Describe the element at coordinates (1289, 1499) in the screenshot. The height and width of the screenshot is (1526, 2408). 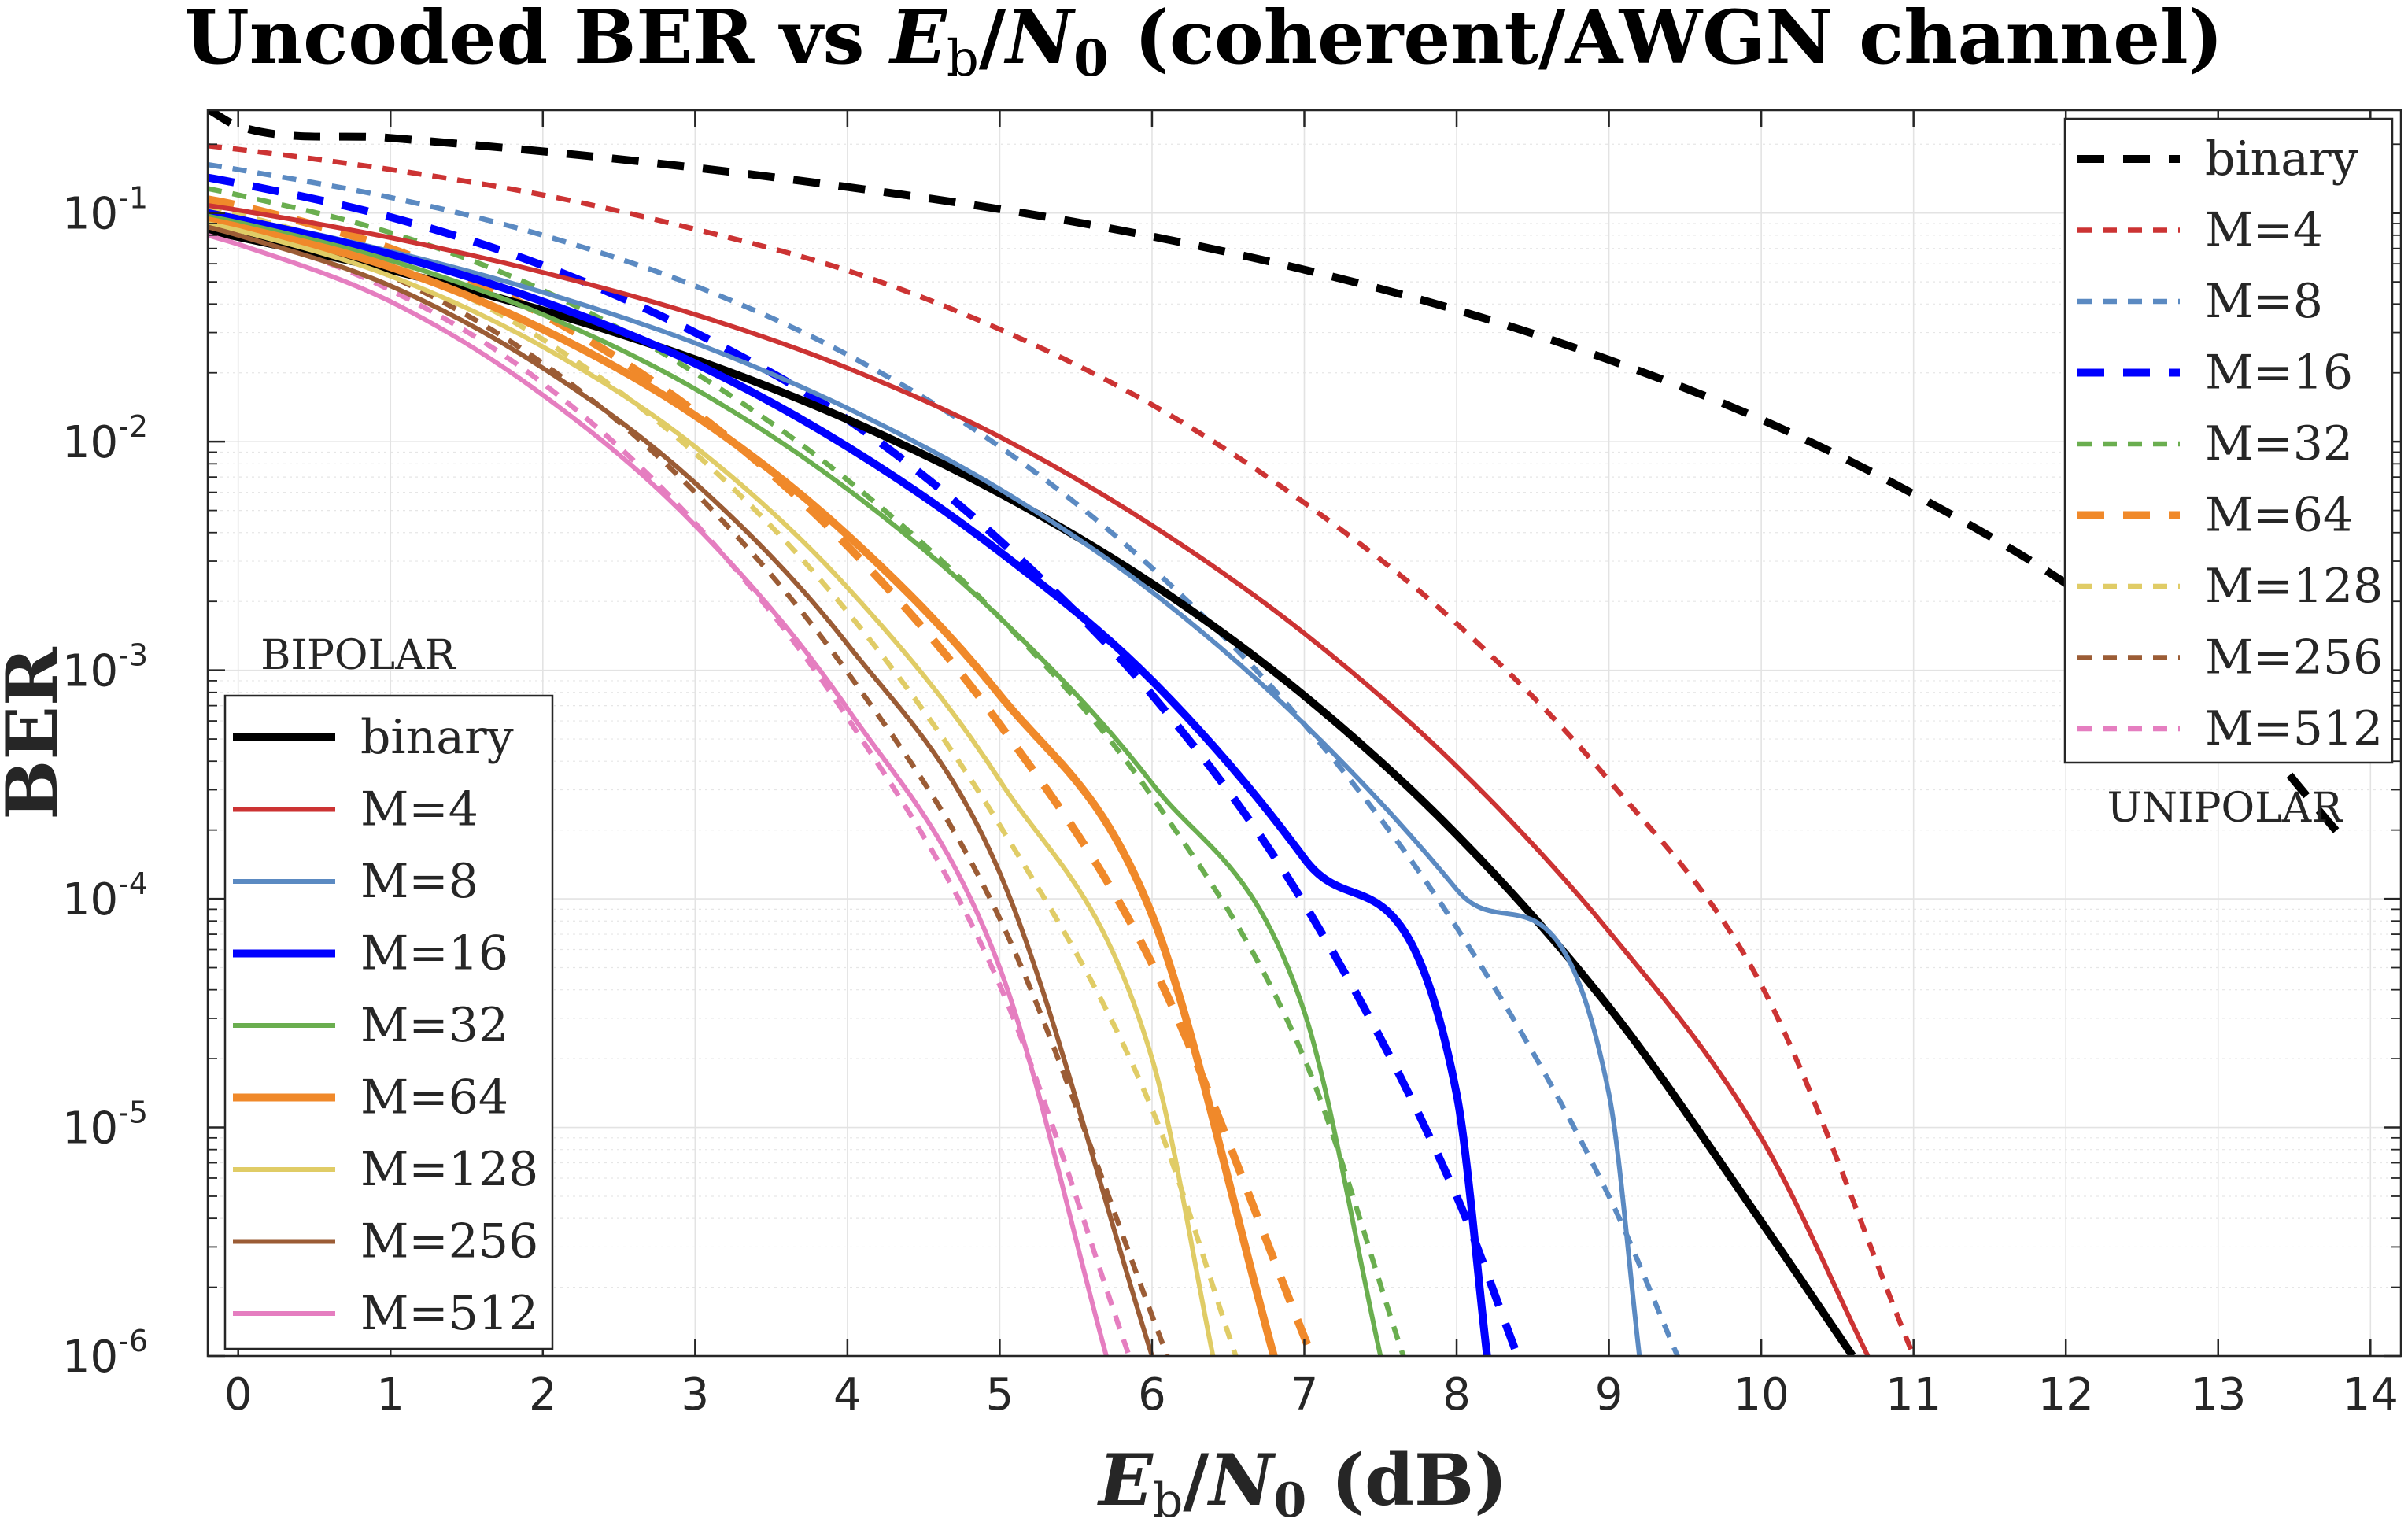
I see `xlabel-n0-subscript: 0` at that location.